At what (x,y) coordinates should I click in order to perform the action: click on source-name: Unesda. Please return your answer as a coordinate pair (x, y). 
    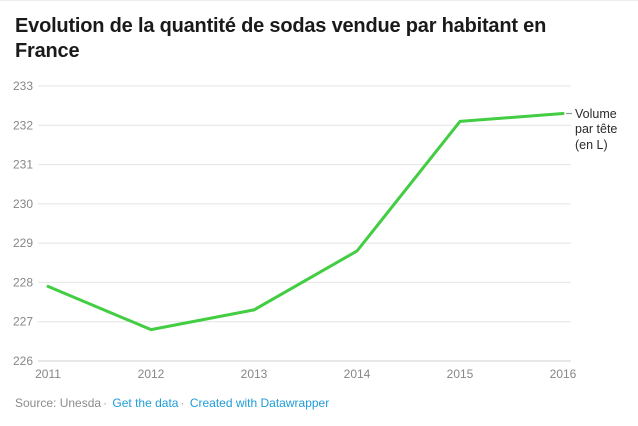
    Looking at the image, I should click on (80, 403).